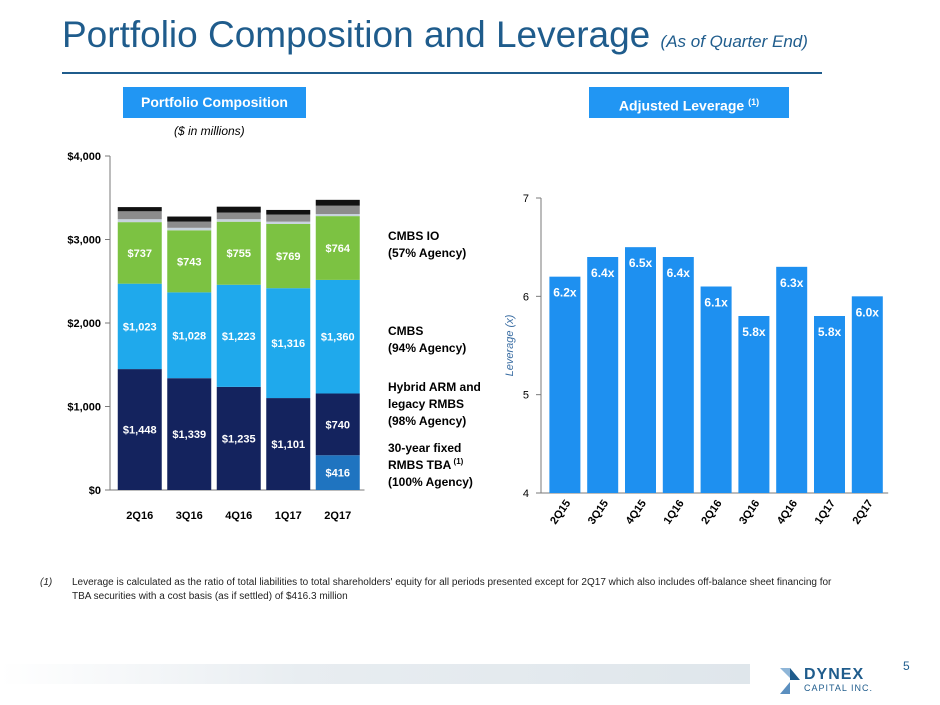 The image size is (940, 705). What do you see at coordinates (413, 236) in the screenshot?
I see `portfolio-legend-line: CMBS IO` at bounding box center [413, 236].